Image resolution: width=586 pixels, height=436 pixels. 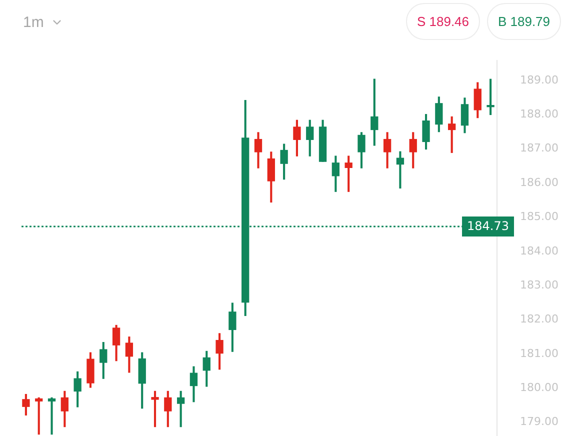 I want to click on y-tick-label: 188.00, so click(x=539, y=114).